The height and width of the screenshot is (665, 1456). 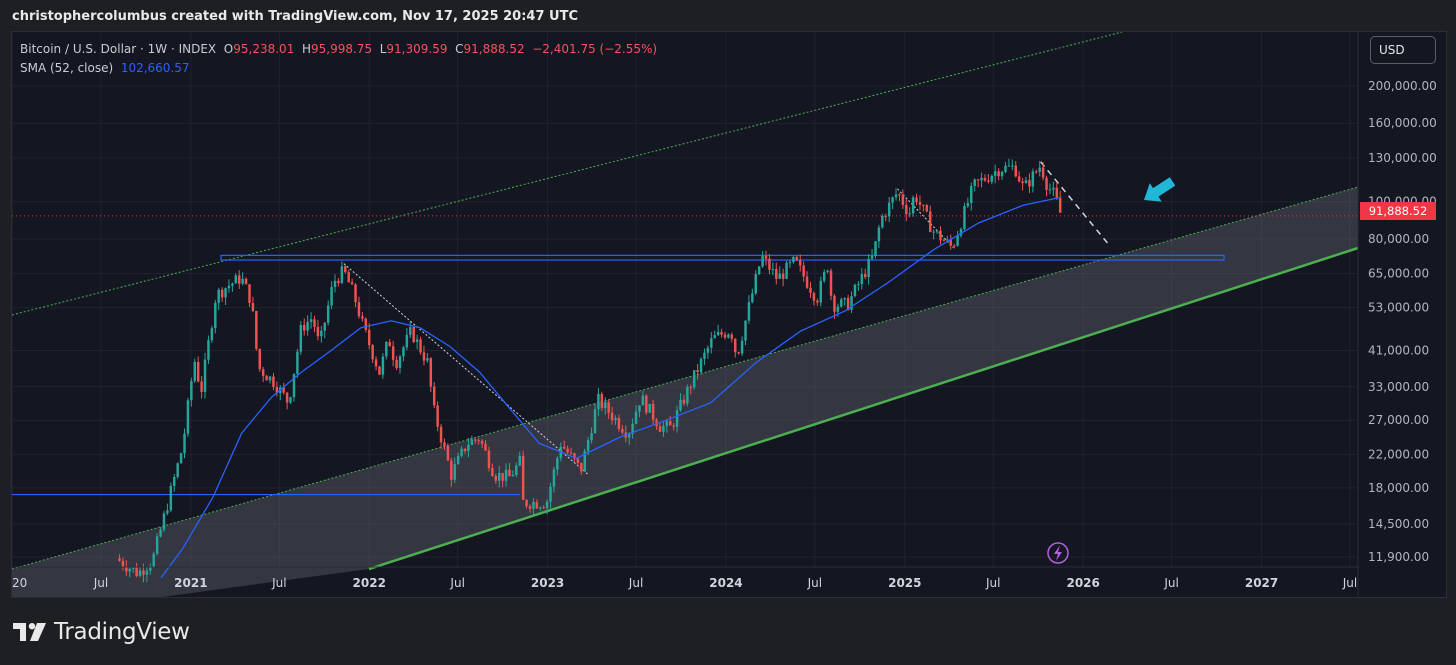 I want to click on open-label: O, so click(x=228, y=49).